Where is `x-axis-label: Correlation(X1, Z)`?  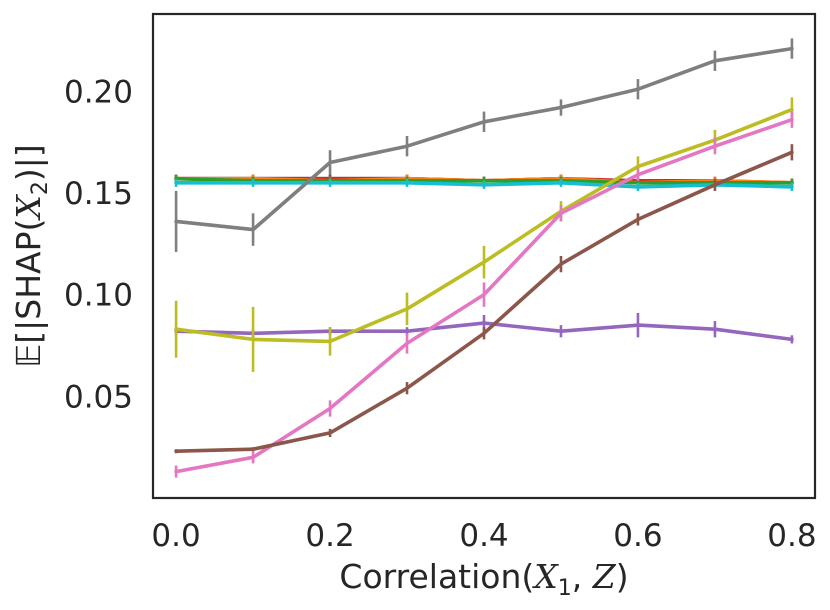 x-axis-label: Correlation(X1, Z) is located at coordinates (483, 579).